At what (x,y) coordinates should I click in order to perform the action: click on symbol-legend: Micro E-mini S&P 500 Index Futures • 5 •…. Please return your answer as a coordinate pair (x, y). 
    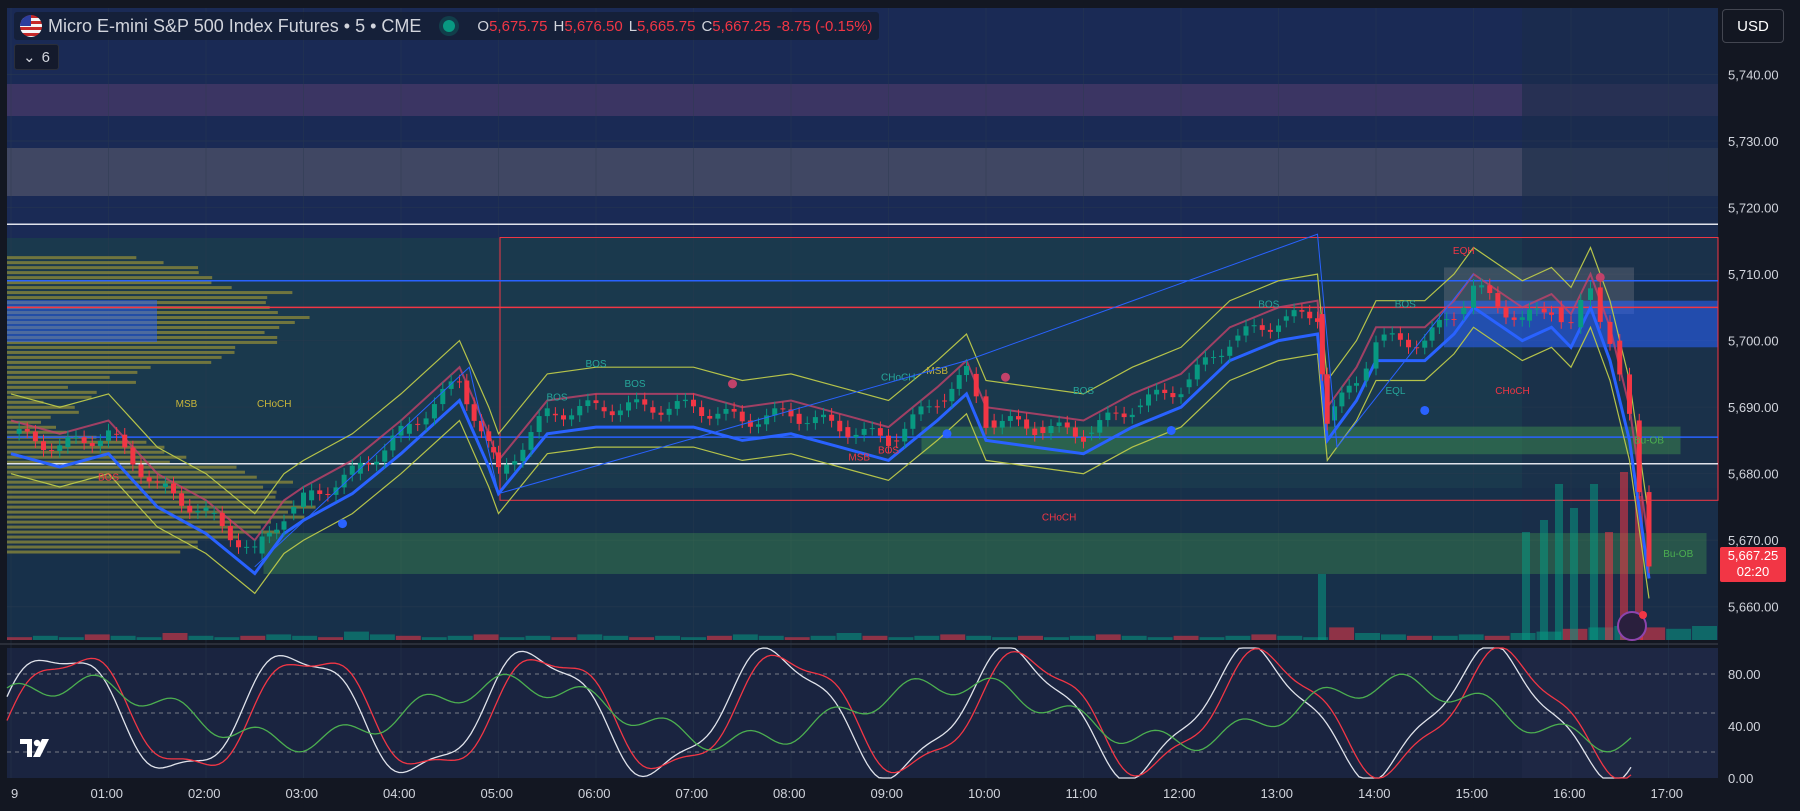
    Looking at the image, I should click on (446, 26).